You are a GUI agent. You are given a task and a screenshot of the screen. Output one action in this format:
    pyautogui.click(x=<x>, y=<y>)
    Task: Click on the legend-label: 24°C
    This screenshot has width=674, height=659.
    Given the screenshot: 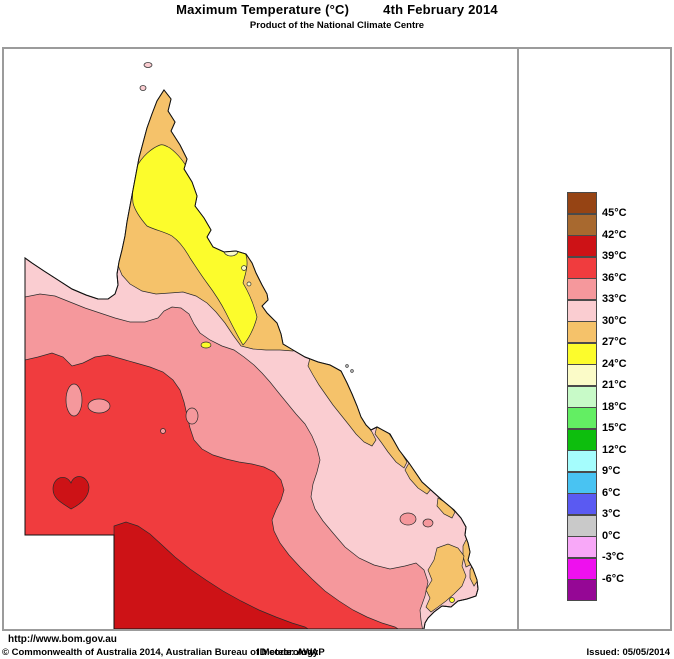 What is the action you would take?
    pyautogui.click(x=614, y=363)
    